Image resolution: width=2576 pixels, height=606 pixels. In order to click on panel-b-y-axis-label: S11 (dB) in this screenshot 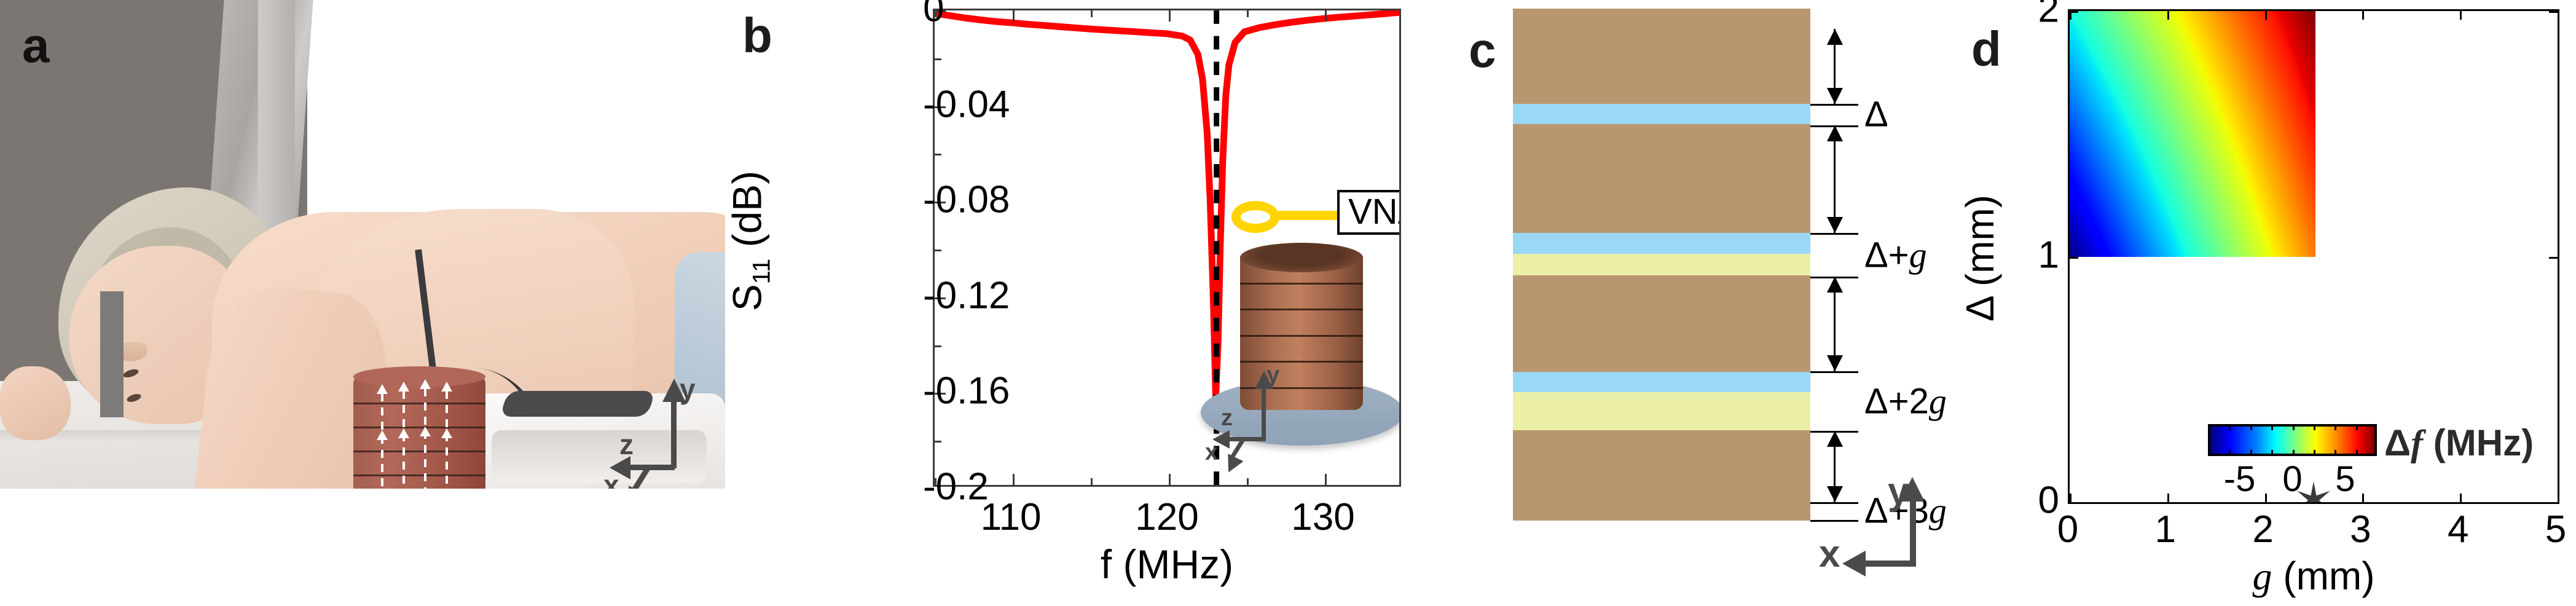, I will do `click(749, 242)`.